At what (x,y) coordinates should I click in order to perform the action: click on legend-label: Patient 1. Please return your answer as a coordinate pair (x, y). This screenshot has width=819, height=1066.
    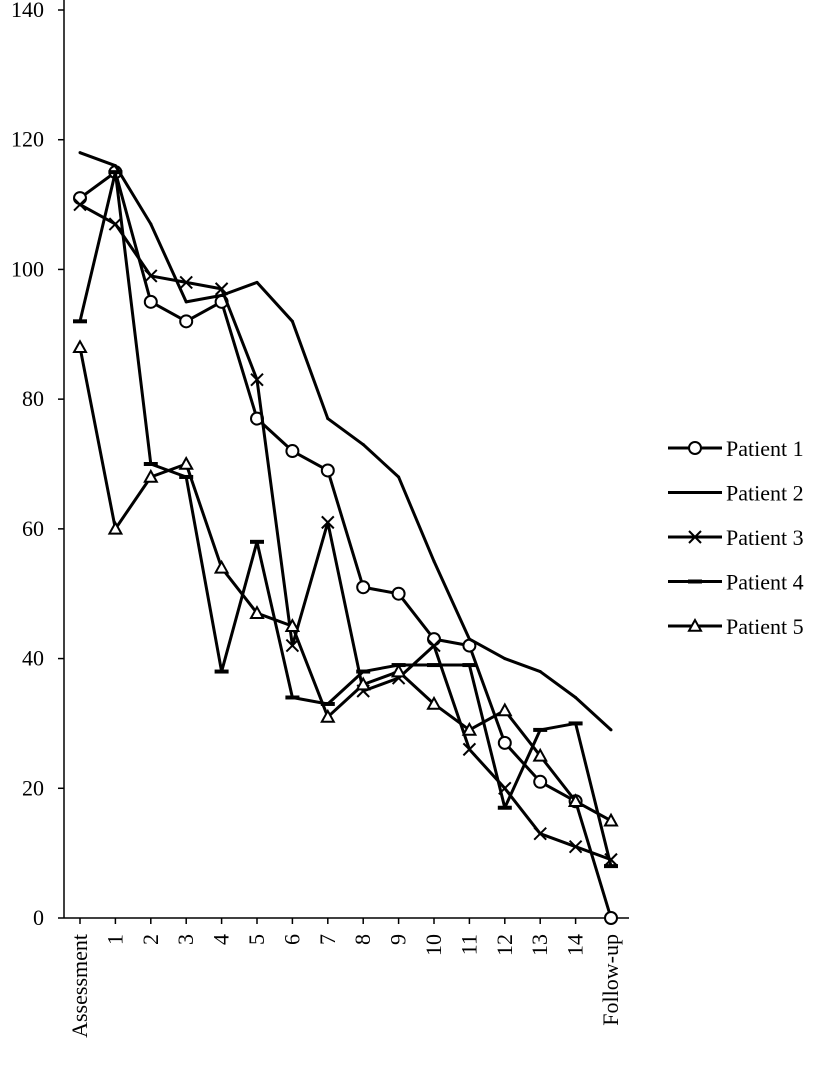
    Looking at the image, I should click on (765, 448).